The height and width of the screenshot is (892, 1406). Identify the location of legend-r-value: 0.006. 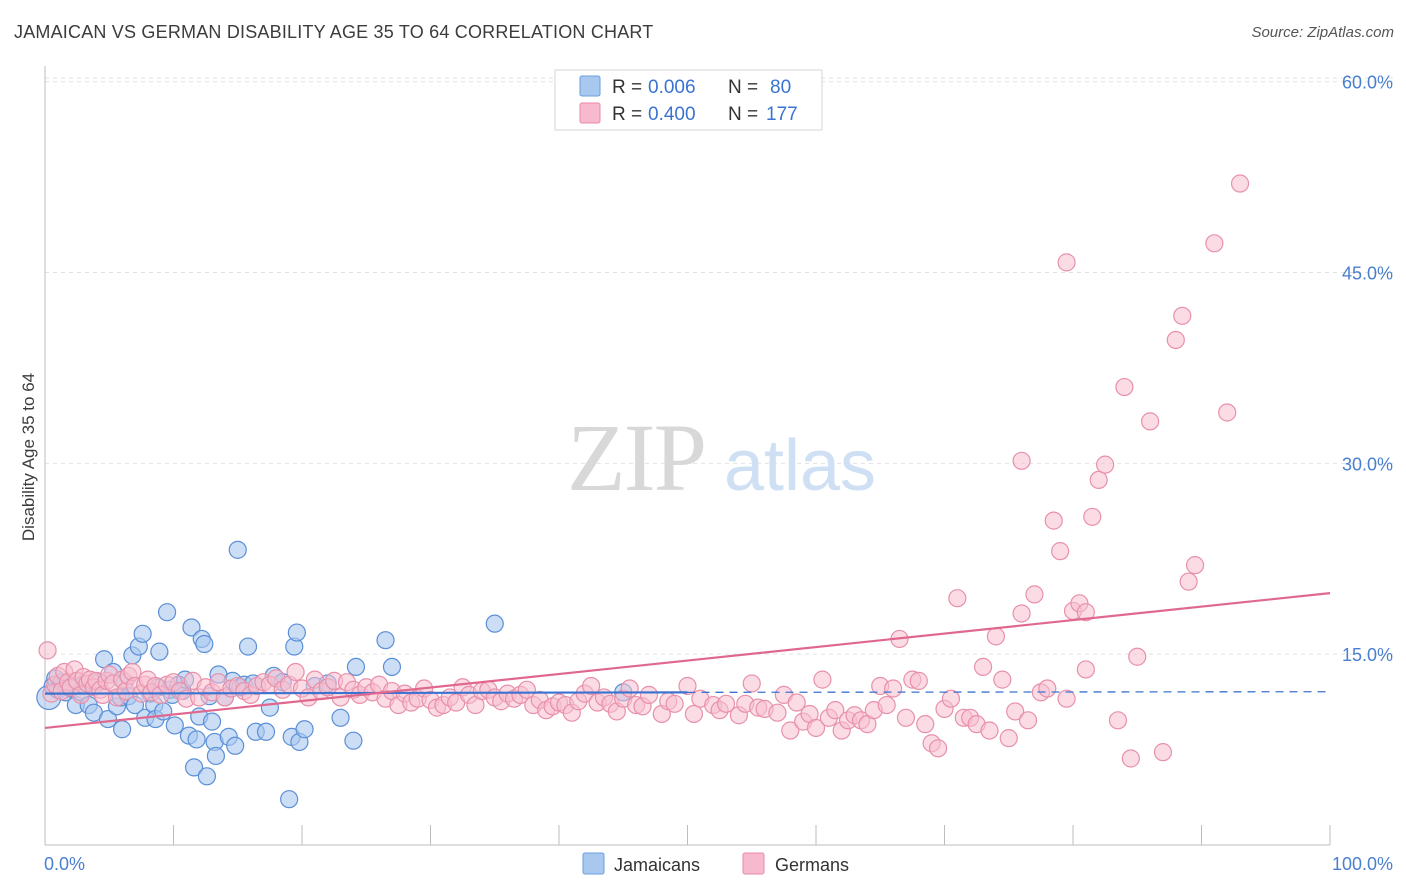
(672, 87).